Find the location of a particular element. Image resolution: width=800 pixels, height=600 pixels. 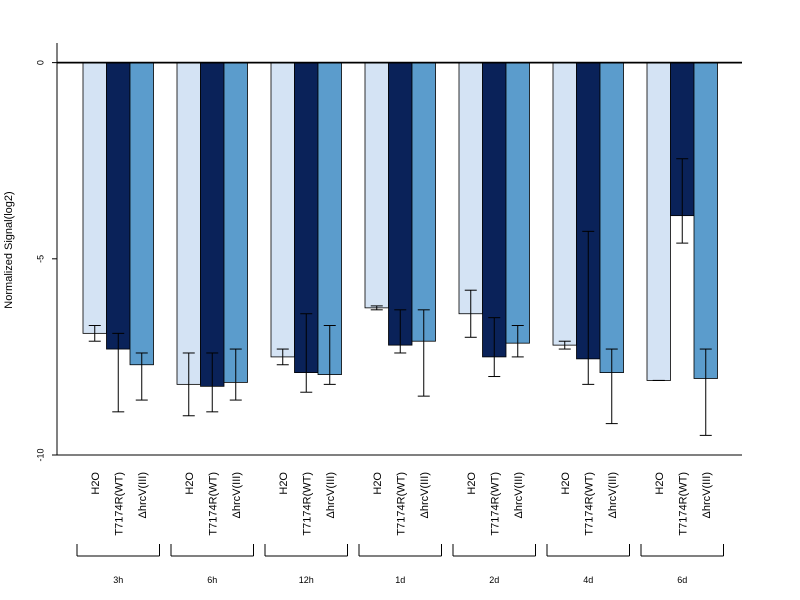

group-label: 6h is located at coordinates (212, 580).